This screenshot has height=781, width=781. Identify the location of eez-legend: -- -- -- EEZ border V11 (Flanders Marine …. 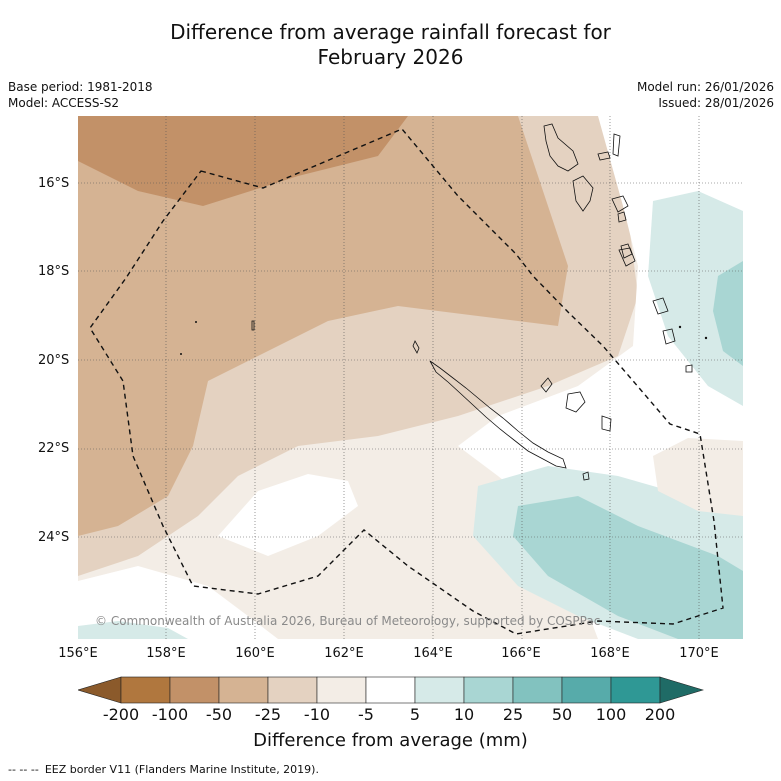
(163, 769).